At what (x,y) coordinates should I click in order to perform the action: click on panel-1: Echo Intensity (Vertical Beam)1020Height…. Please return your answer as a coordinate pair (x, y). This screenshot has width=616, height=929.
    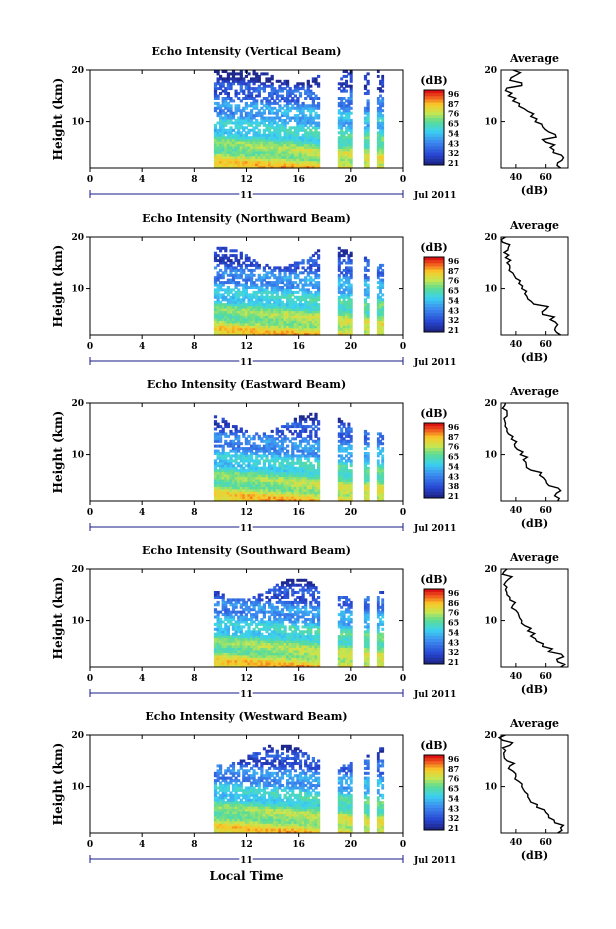
    Looking at the image, I should click on (310, 124).